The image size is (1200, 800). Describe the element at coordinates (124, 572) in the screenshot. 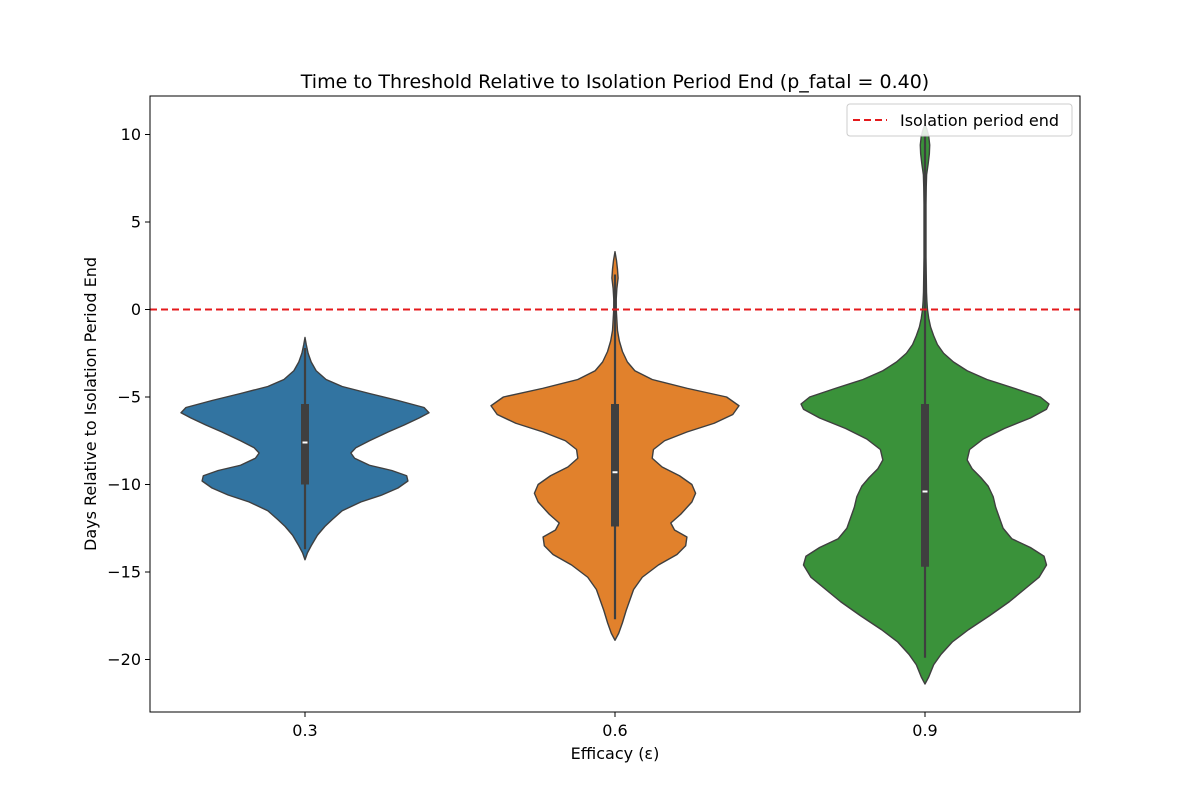

I see `y-tick-label: −15` at that location.